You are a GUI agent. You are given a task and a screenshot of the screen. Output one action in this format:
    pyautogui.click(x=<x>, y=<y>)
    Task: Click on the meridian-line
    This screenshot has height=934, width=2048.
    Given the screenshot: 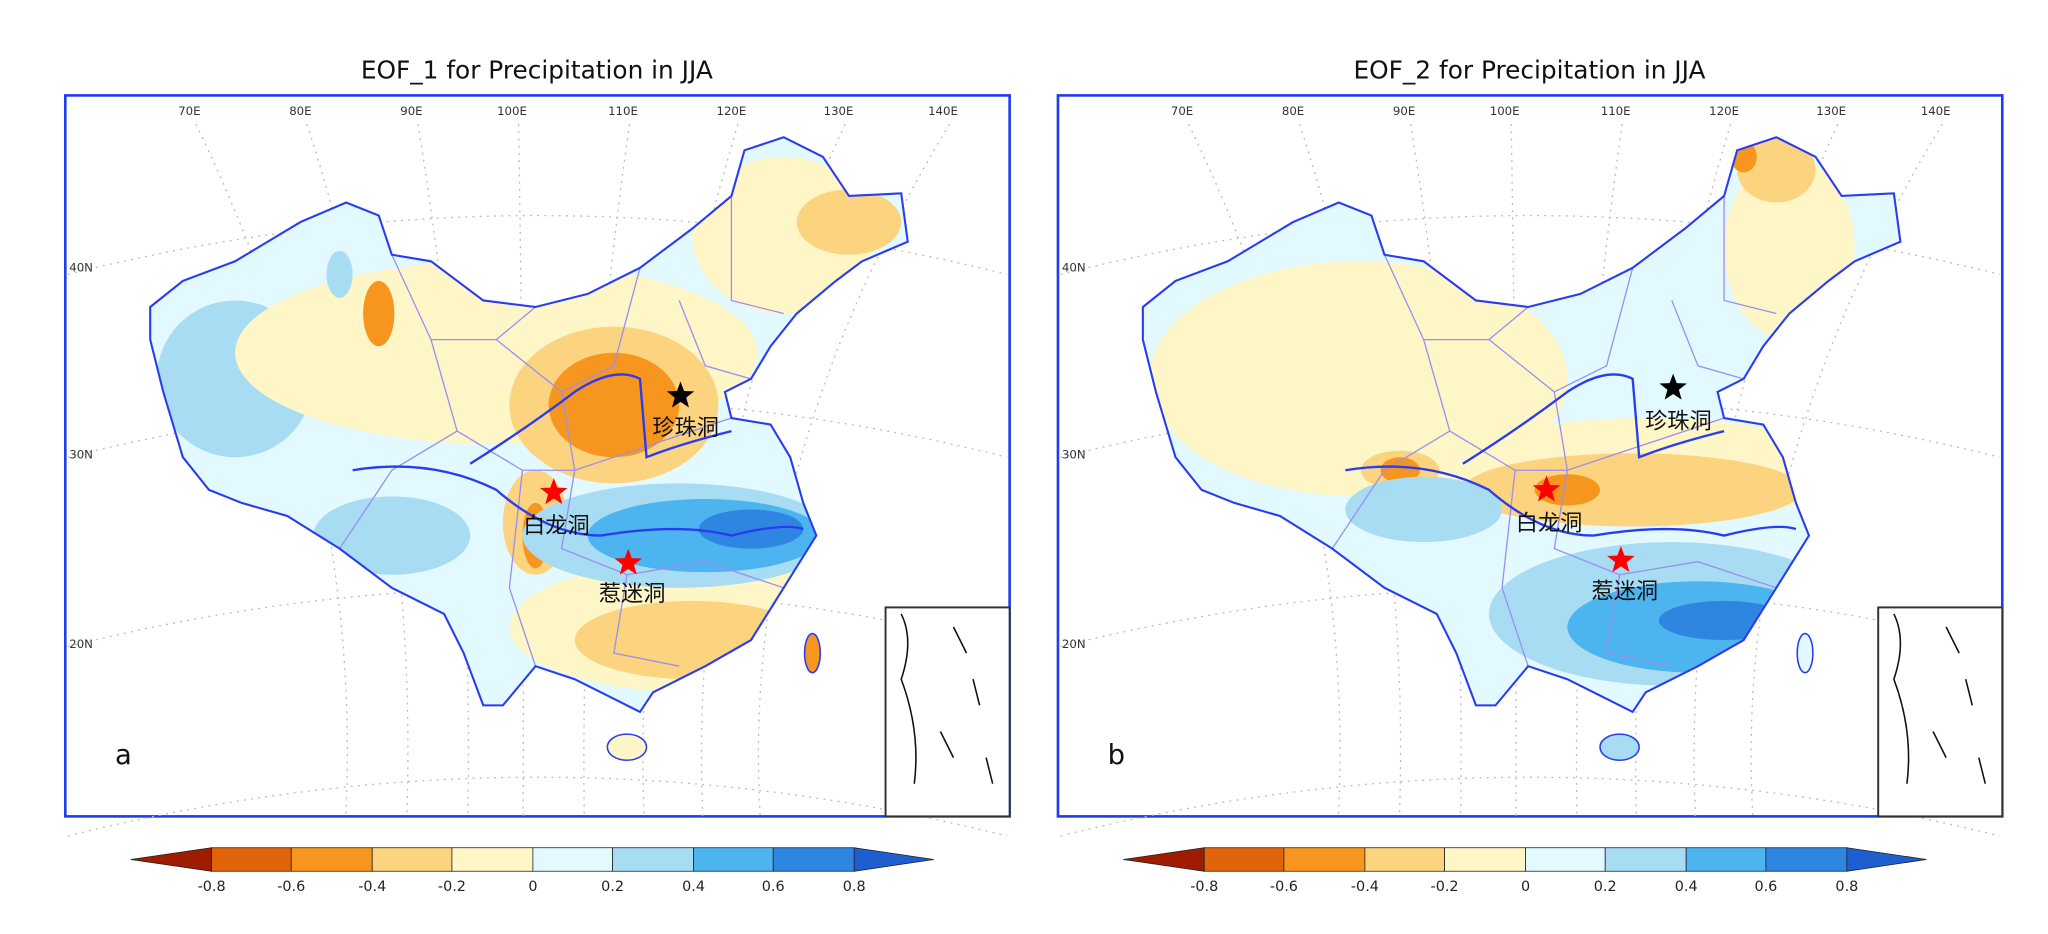 What is the action you would take?
    pyautogui.click(x=1435, y=470)
    